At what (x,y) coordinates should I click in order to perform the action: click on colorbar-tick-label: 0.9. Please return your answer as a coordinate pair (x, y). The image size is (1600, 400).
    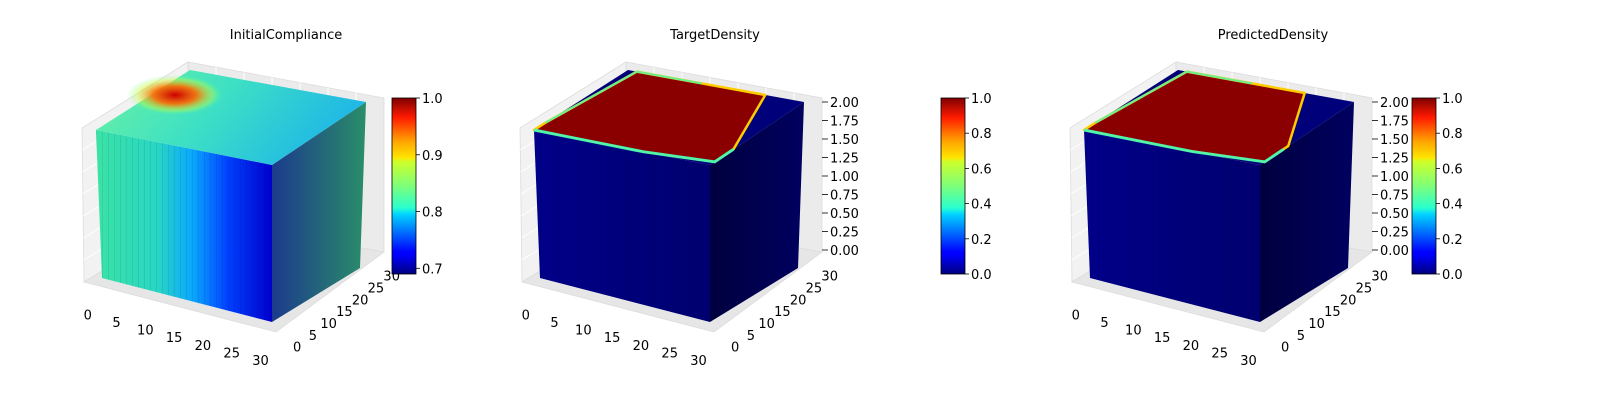
    Looking at the image, I should click on (432, 156).